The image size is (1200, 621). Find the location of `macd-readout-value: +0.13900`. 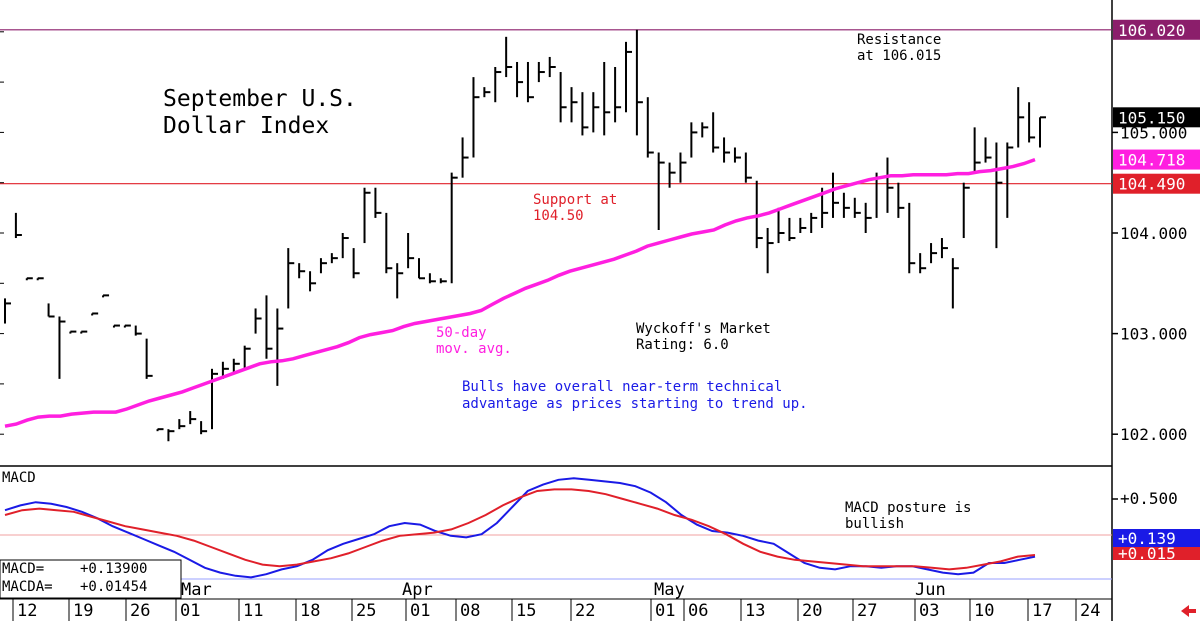

macd-readout-value: +0.13900 is located at coordinates (113, 569).